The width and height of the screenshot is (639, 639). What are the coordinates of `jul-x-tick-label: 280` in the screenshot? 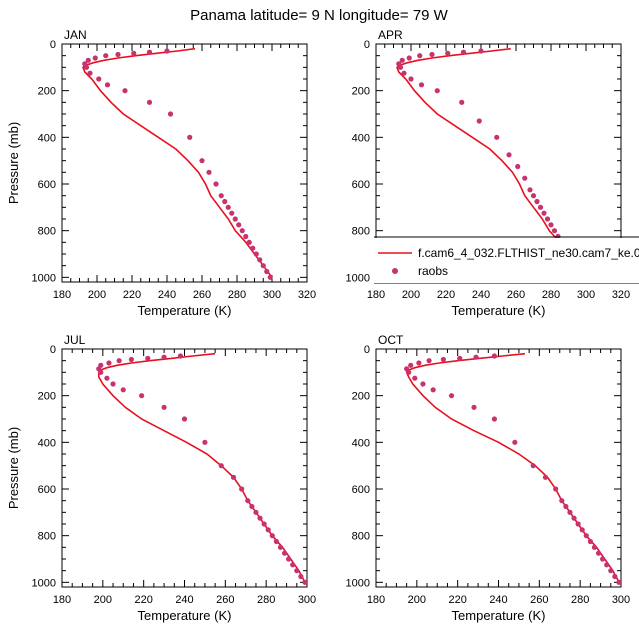 It's located at (266, 600).